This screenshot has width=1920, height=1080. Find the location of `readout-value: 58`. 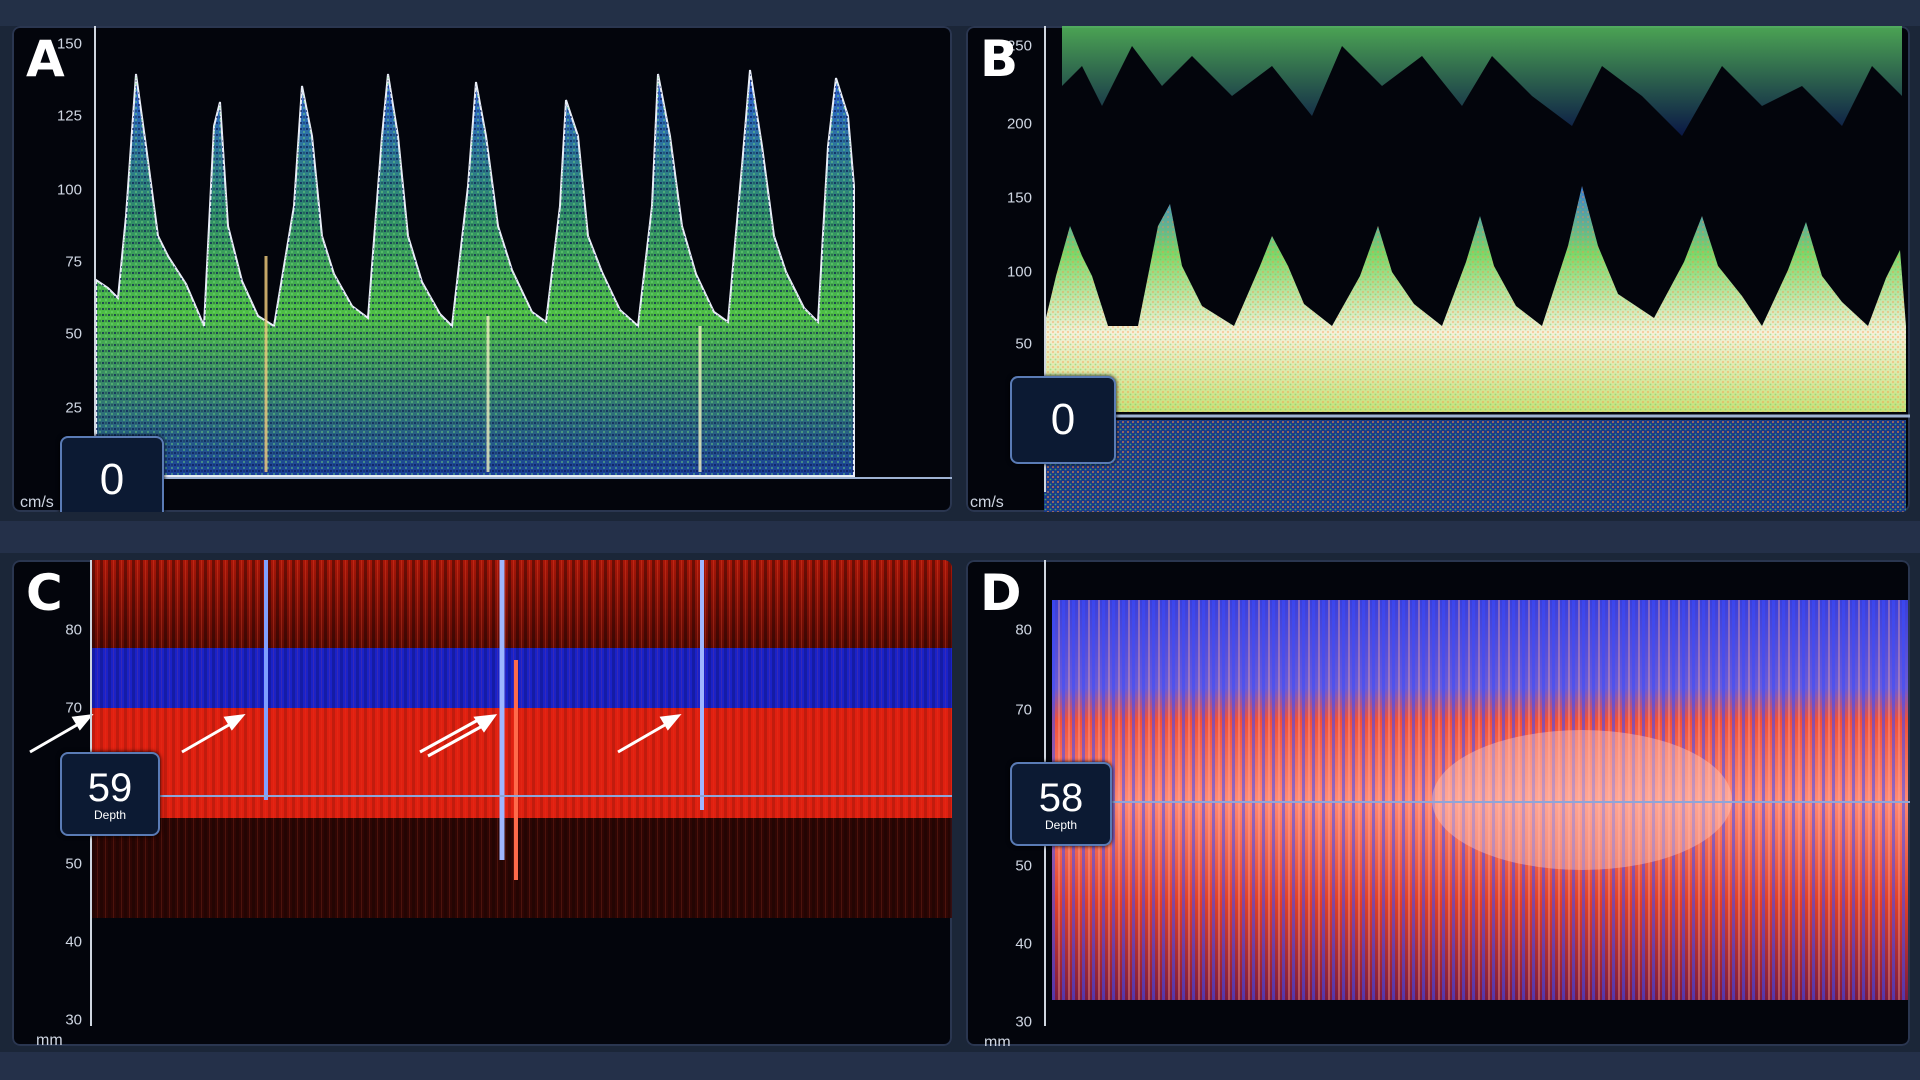

readout-value: 58 is located at coordinates (1061, 798).